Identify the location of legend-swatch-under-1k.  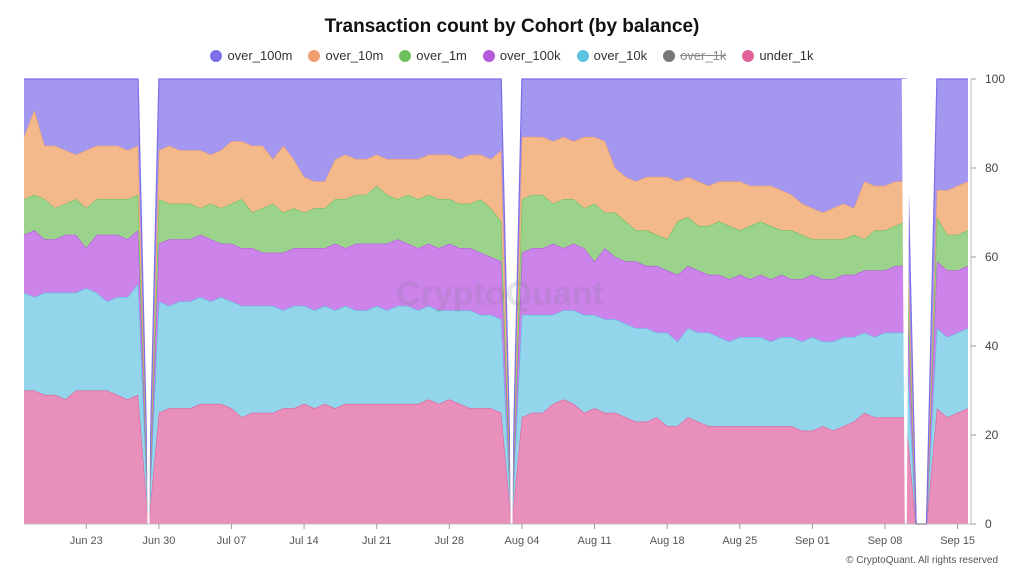
(748, 55).